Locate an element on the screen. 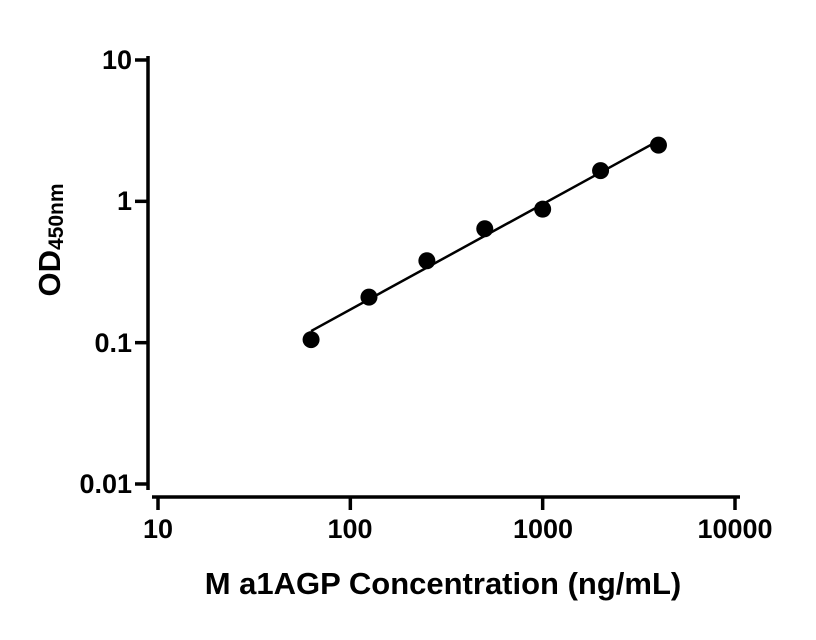 This screenshot has height=640, width=816. x-tick-label-10: 10 is located at coordinates (158, 529).